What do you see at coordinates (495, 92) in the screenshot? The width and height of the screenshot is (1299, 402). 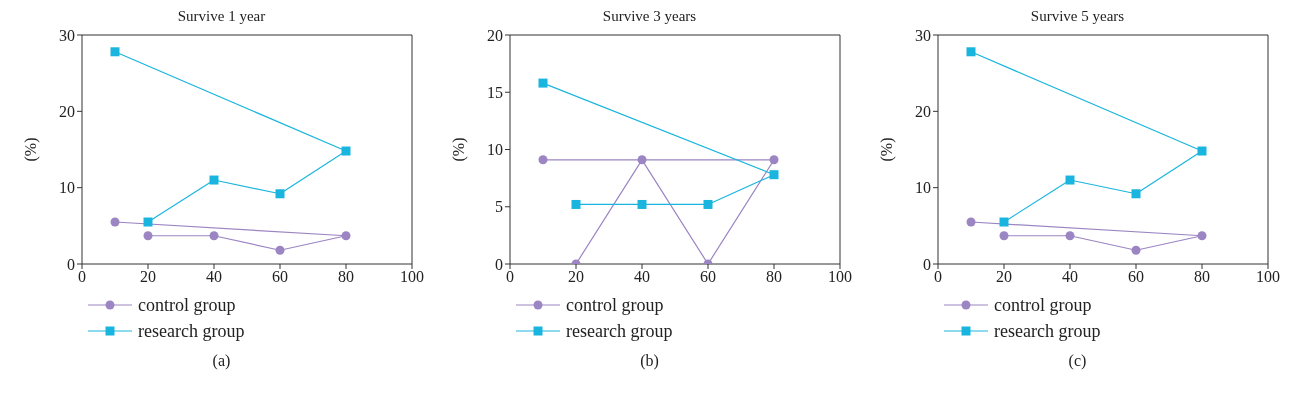 I see `y-tick-label: 15` at bounding box center [495, 92].